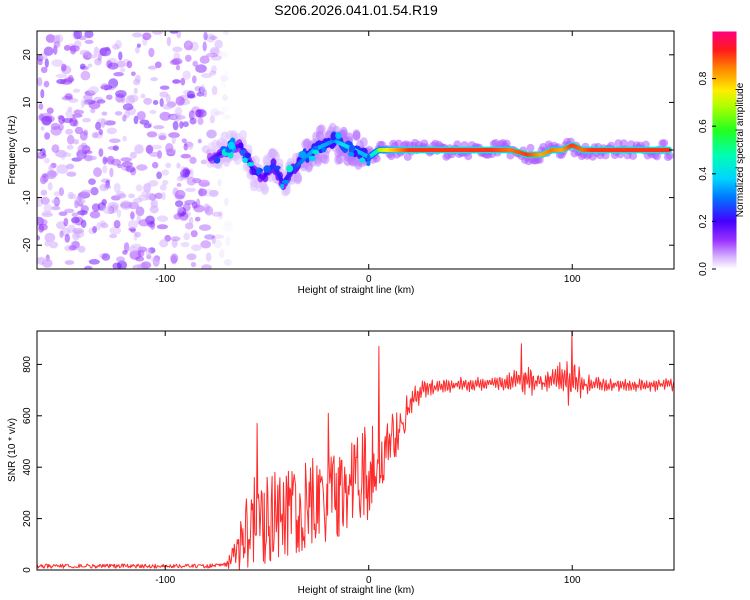 This screenshot has width=750, height=600. What do you see at coordinates (27, 197) in the screenshot?
I see `y-tick-label: -10` at bounding box center [27, 197].